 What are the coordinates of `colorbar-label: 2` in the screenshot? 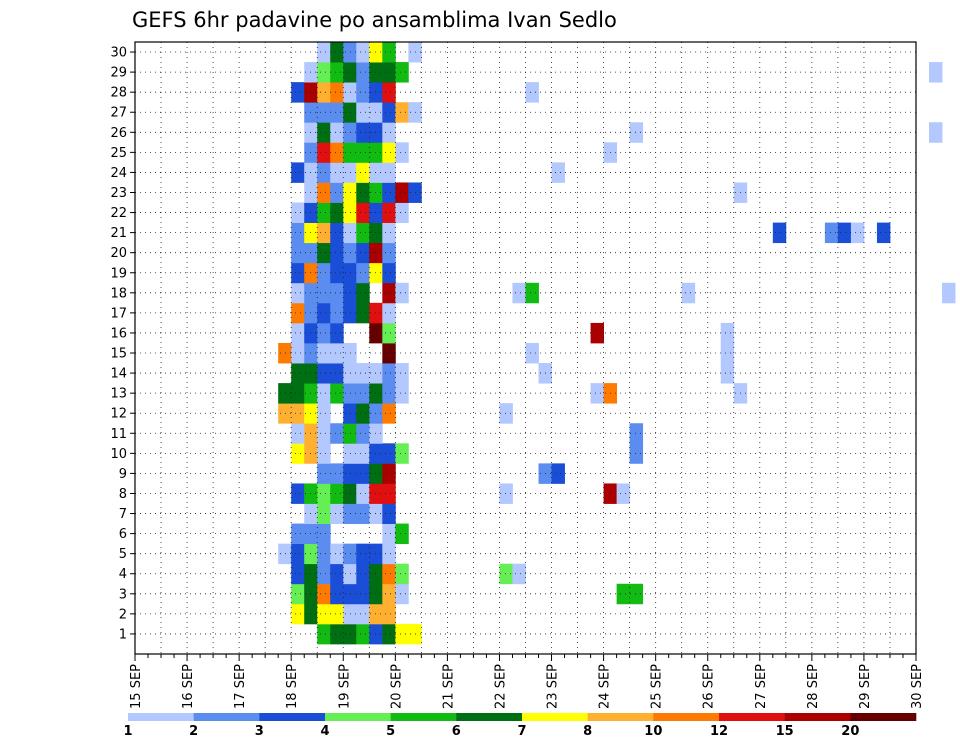 It's located at (193, 731).